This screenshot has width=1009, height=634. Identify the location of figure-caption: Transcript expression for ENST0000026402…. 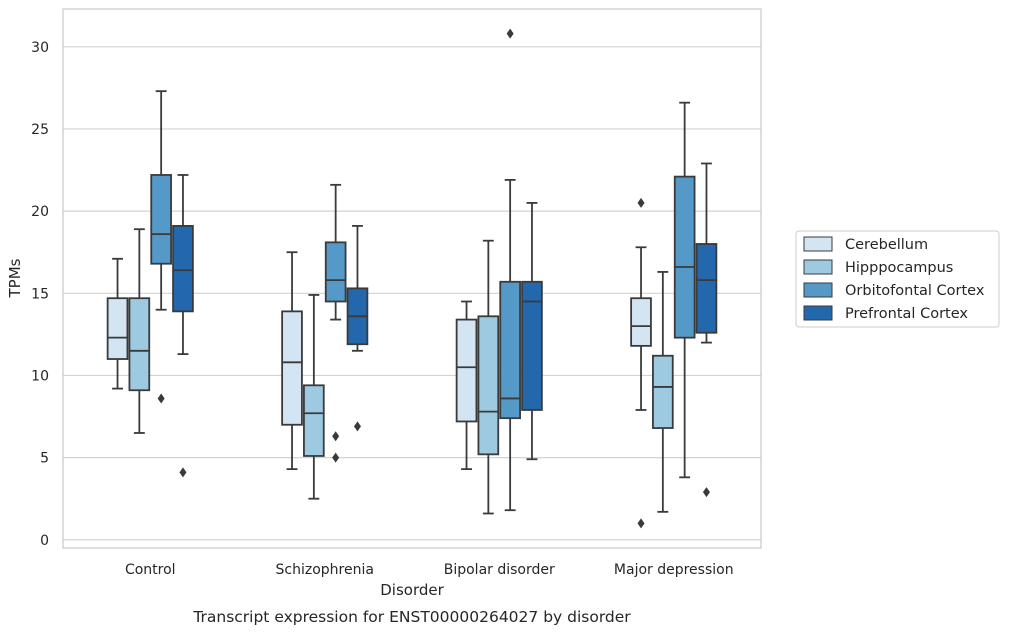
(411, 617).